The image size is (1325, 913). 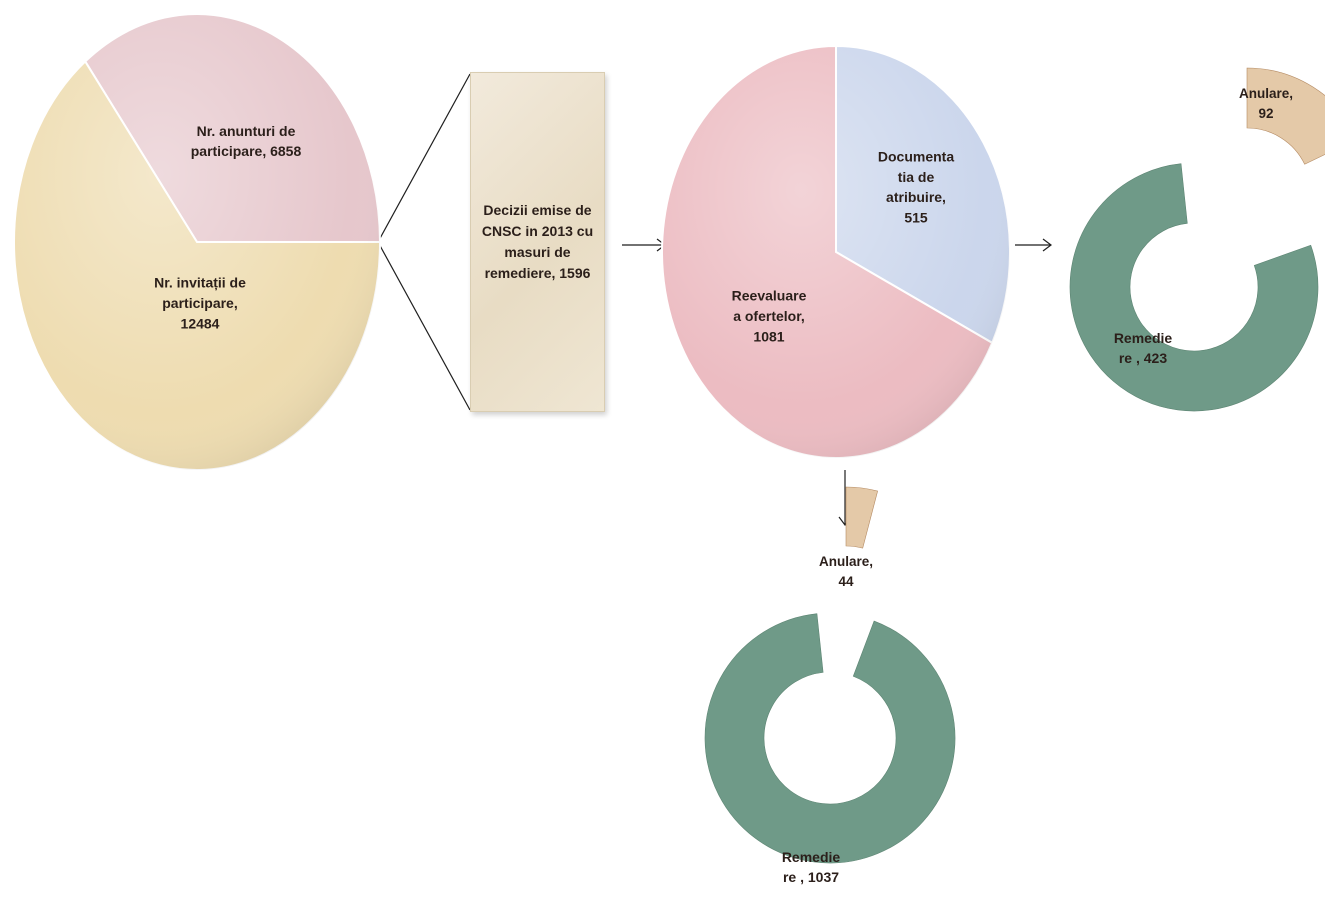 What do you see at coordinates (1194, 287) in the screenshot?
I see `donut-documentatia-slice-remediere` at bounding box center [1194, 287].